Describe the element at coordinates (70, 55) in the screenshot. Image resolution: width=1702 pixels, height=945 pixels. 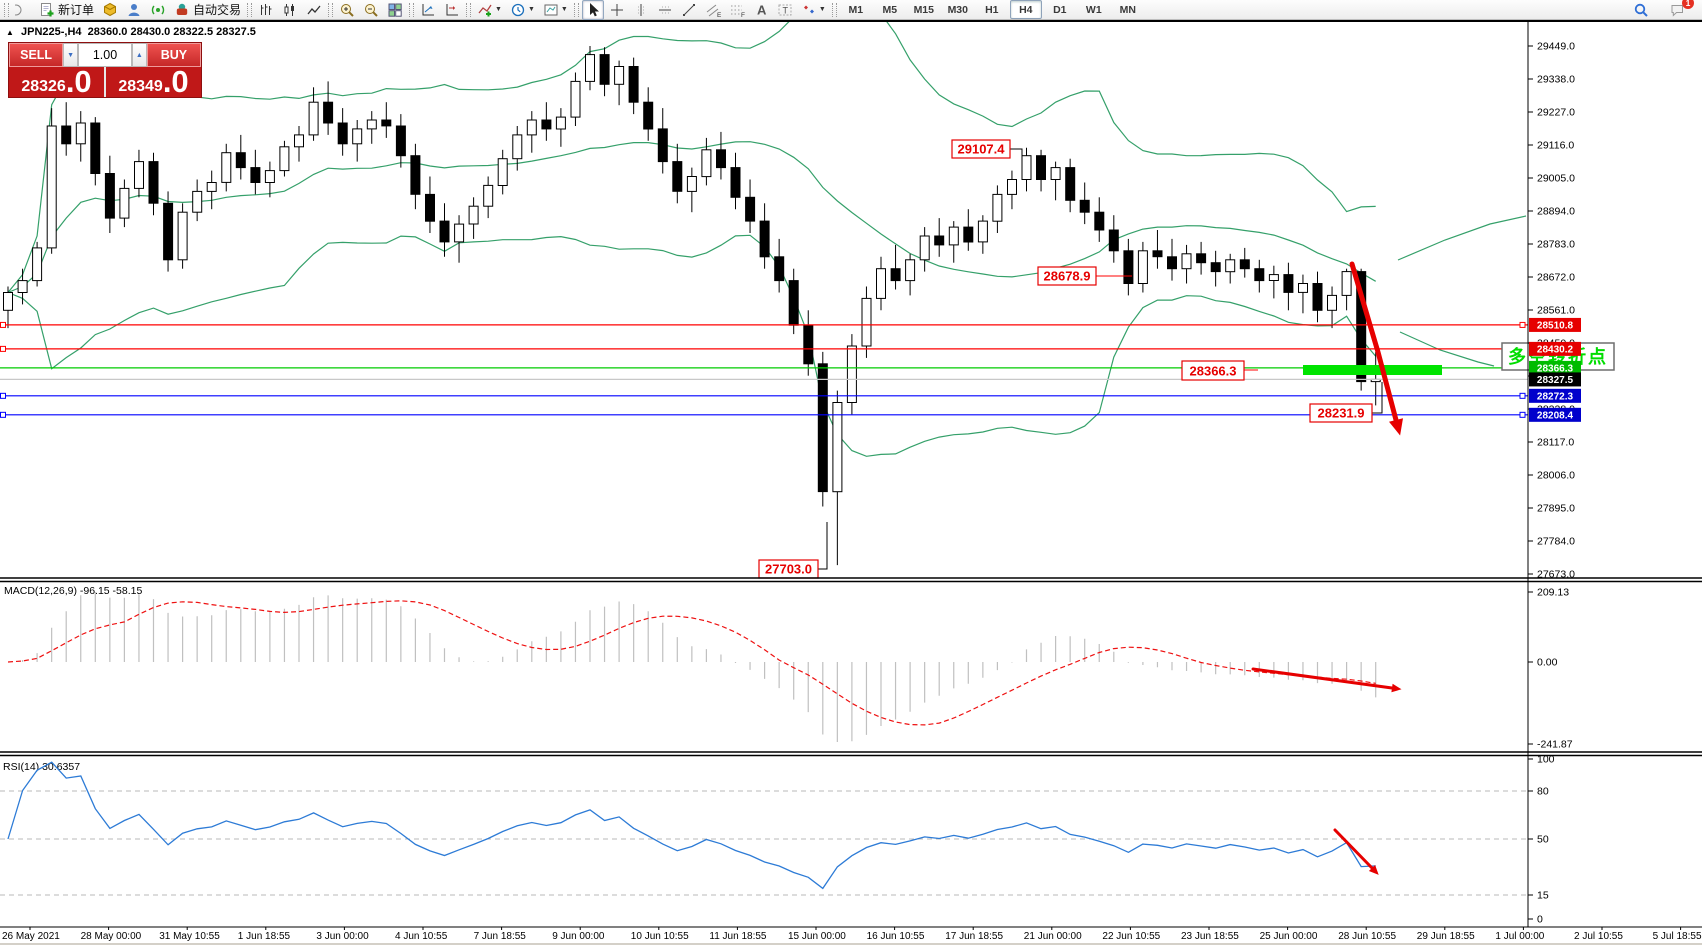
I see `volume-decrease-button: ▼` at that location.